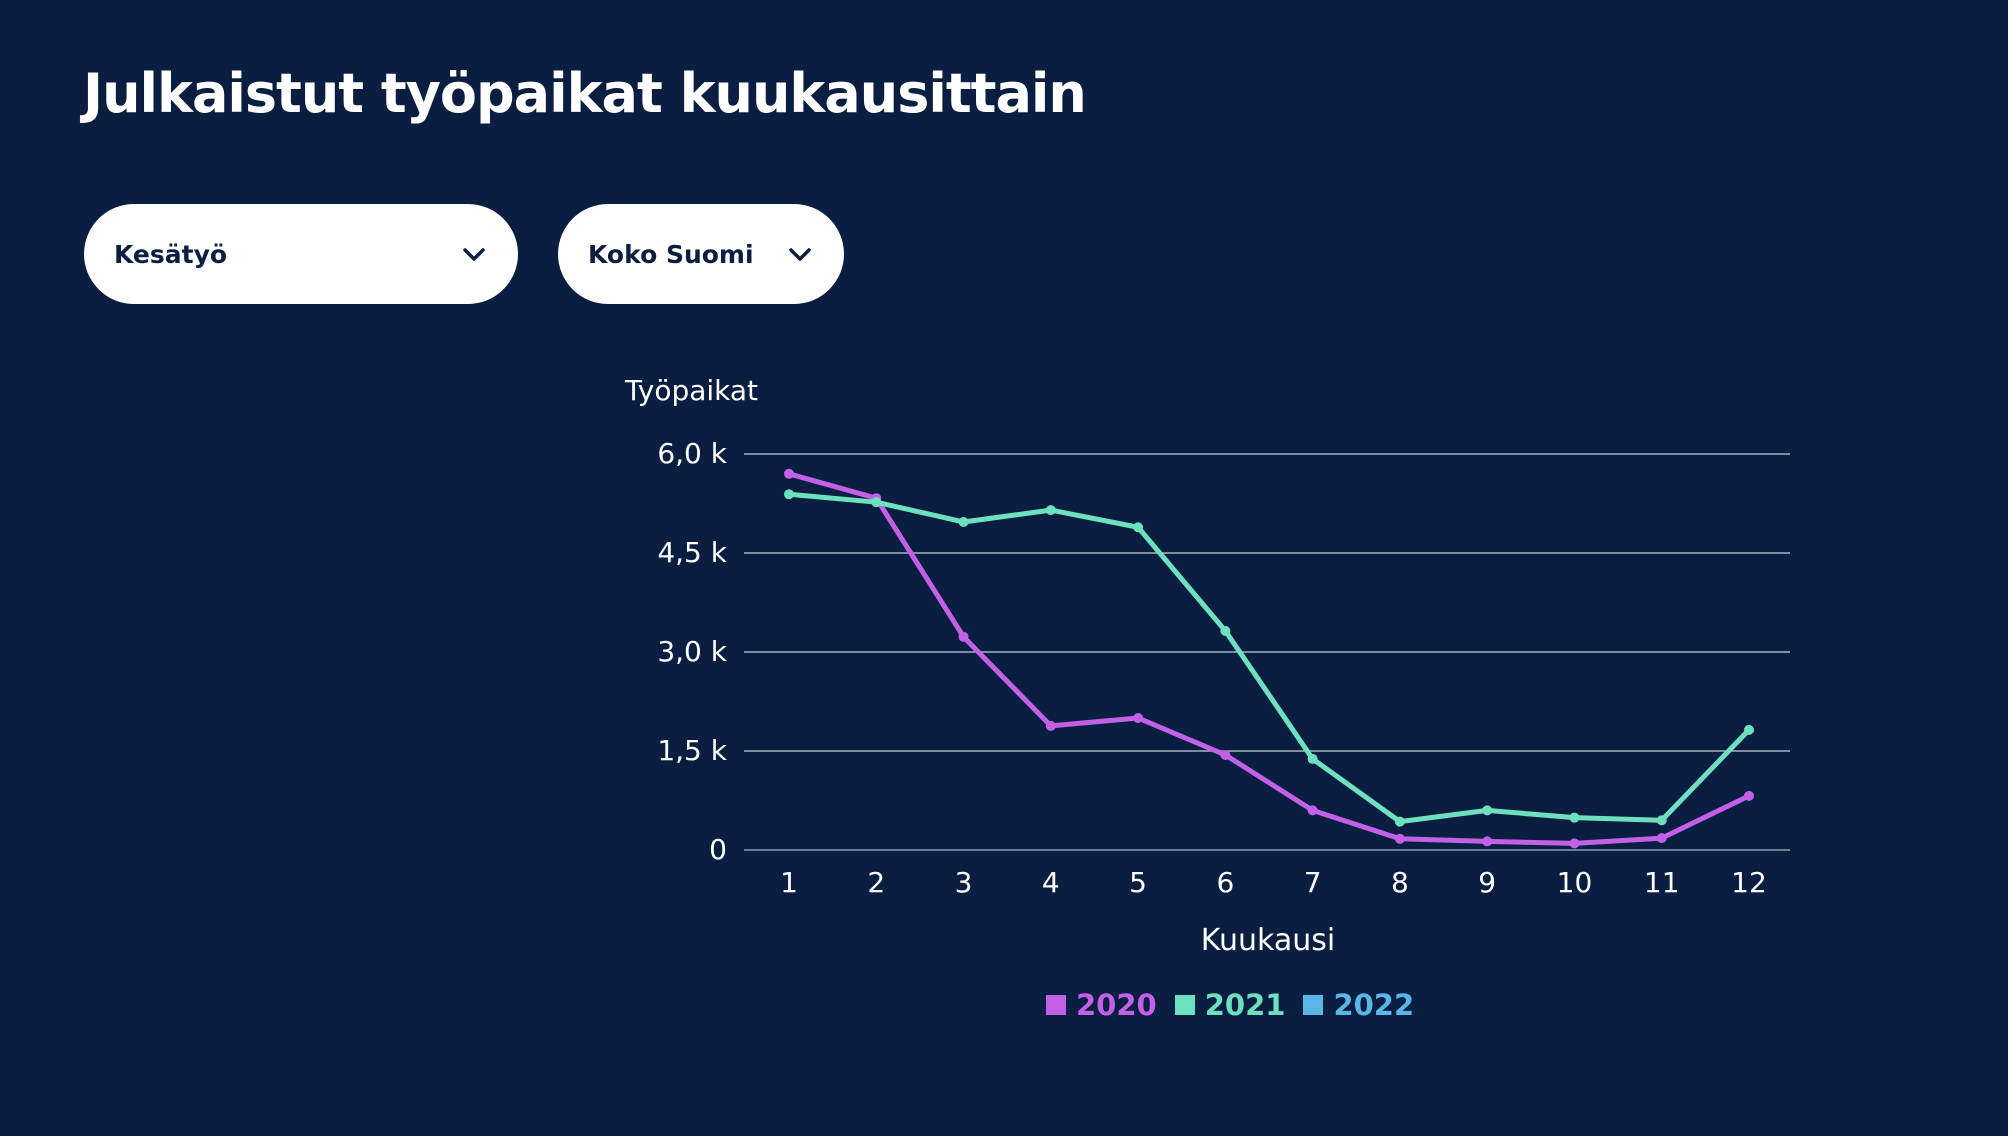 The image size is (2008, 1136). Describe the element at coordinates (1225, 882) in the screenshot. I see `x-tick-label: 6` at that location.